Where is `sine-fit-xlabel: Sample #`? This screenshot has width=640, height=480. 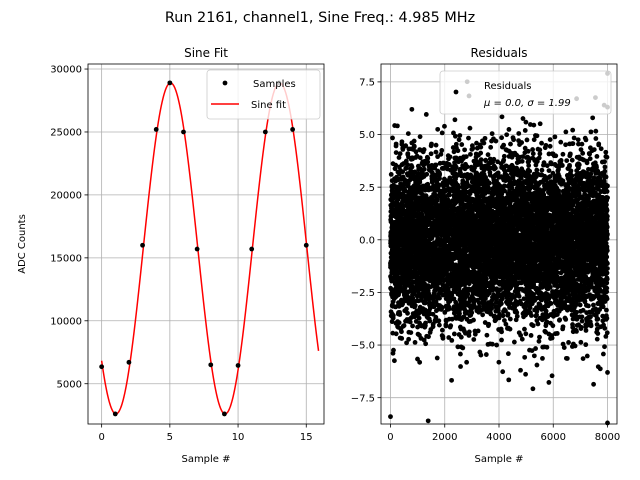
sine-fit-xlabel: Sample # is located at coordinates (205, 459).